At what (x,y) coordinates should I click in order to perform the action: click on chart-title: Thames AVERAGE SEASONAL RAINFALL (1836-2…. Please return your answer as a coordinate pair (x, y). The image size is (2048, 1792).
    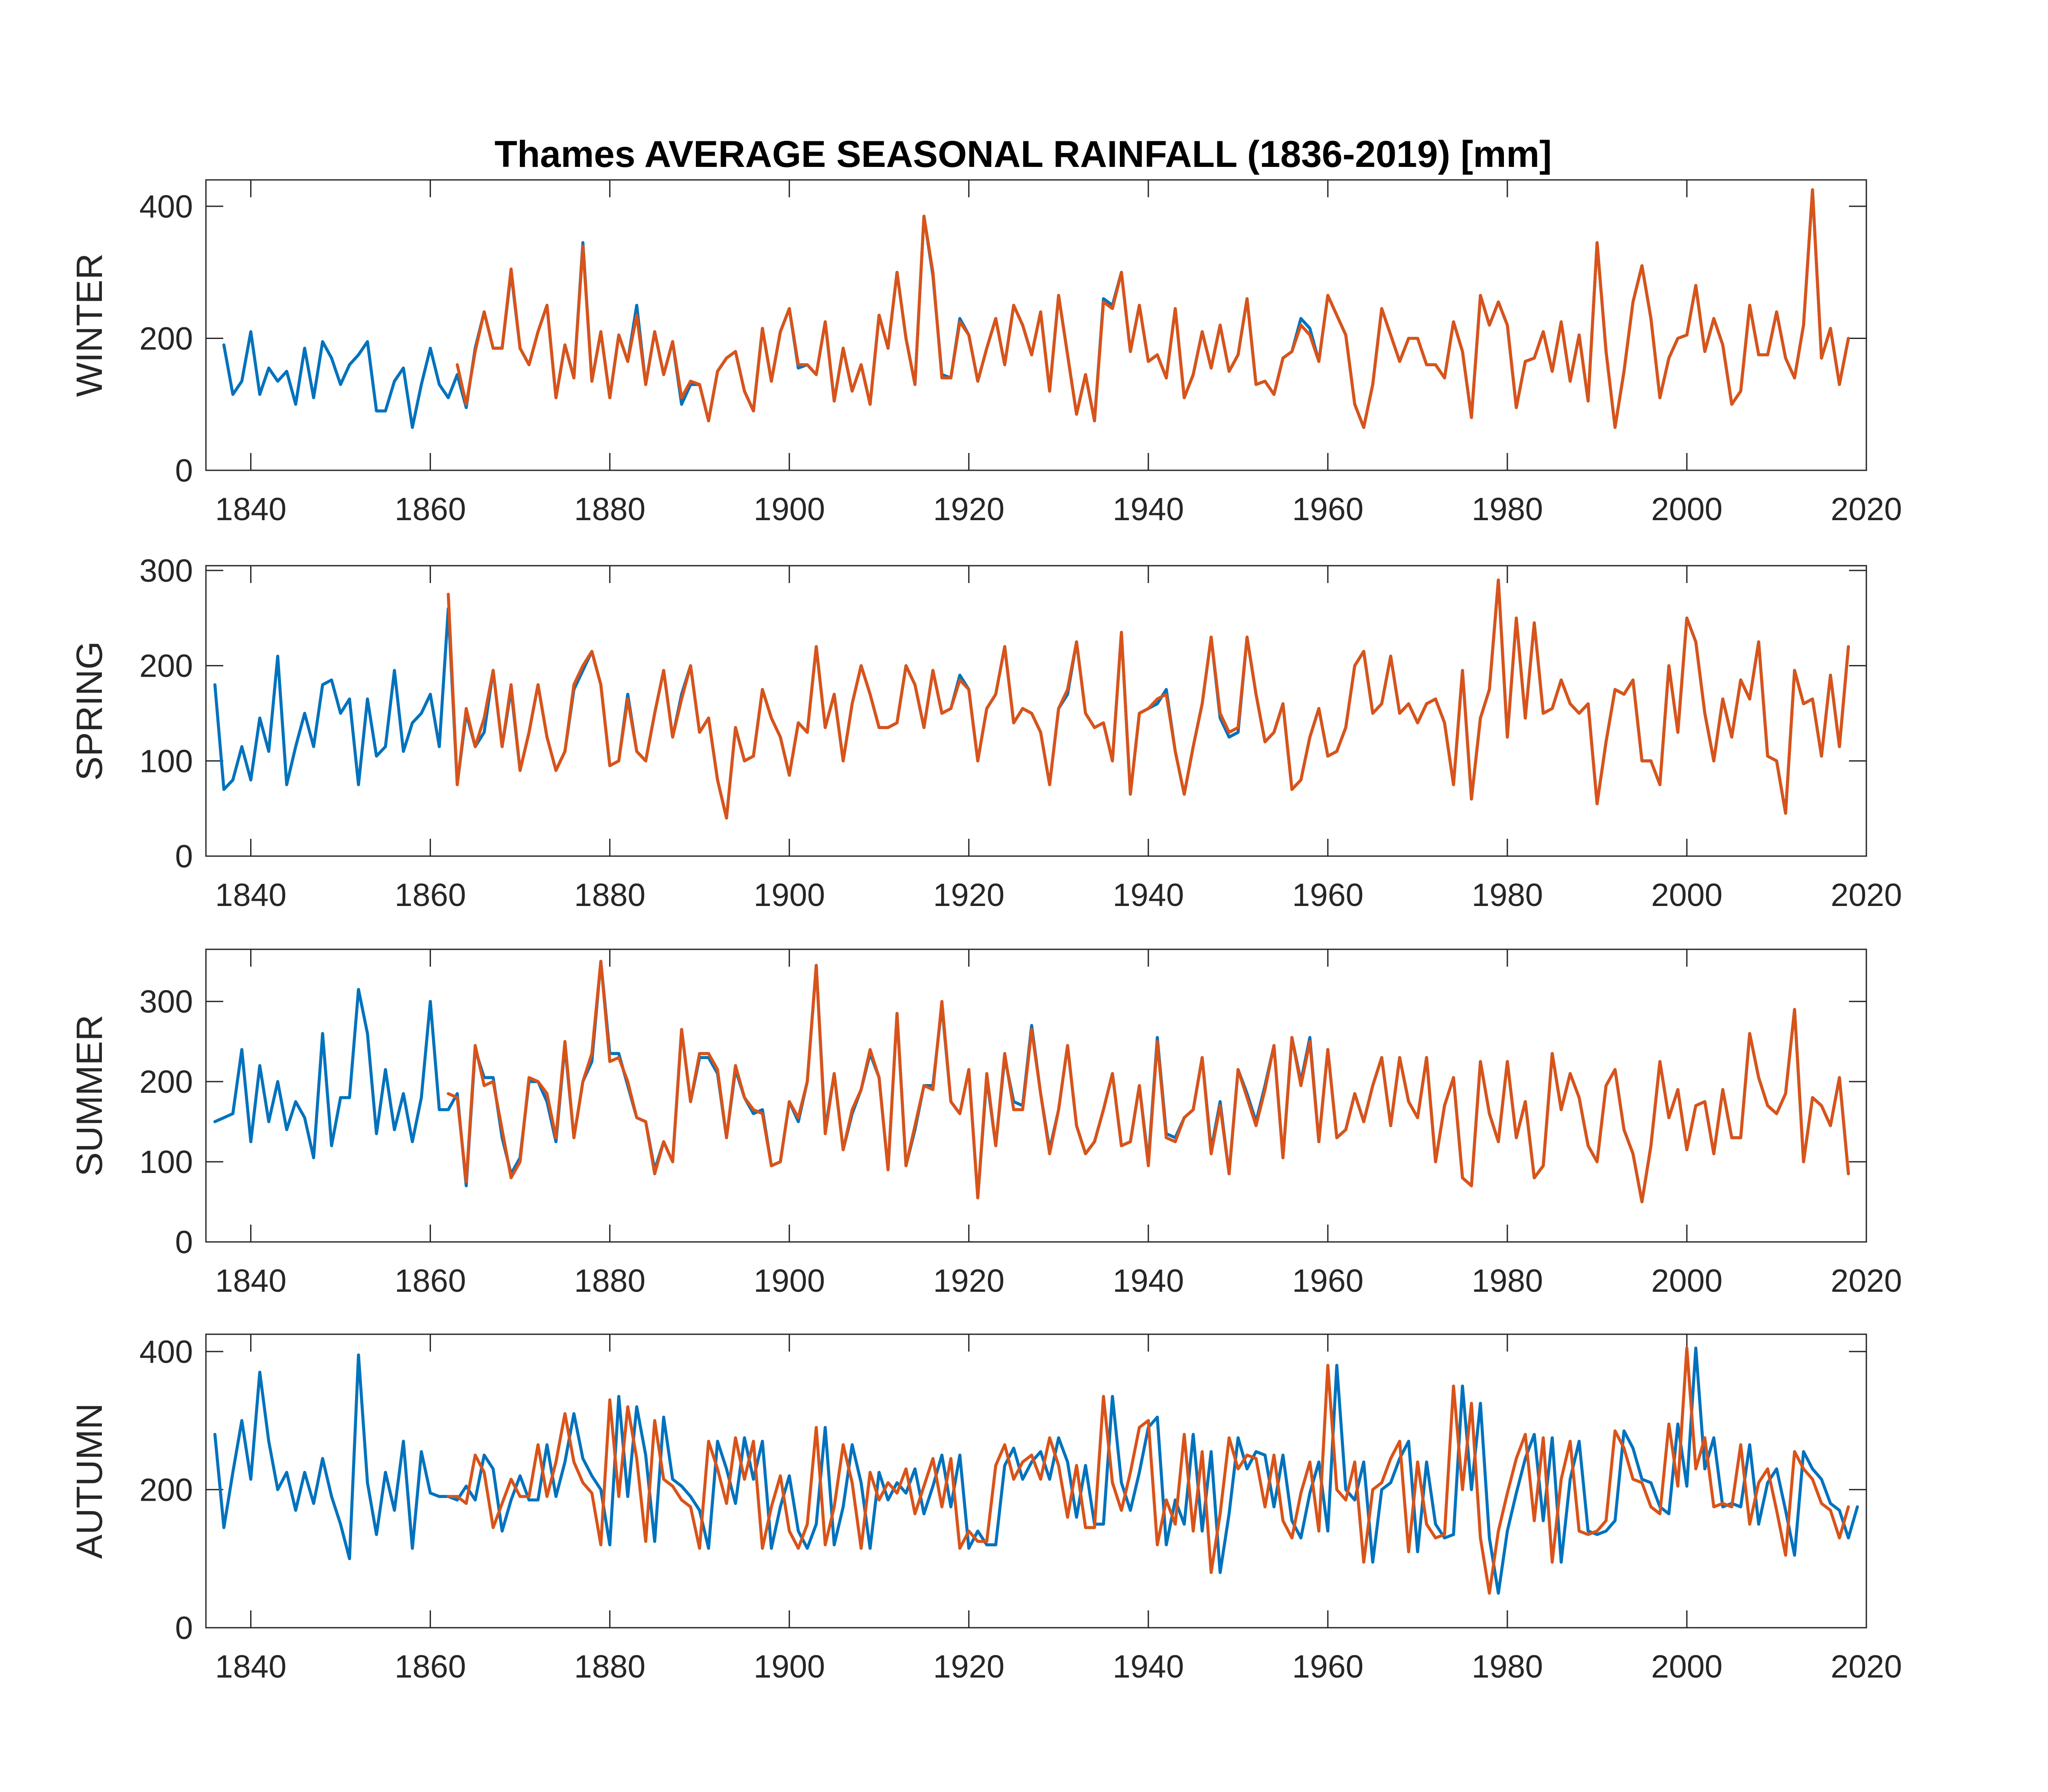
    Looking at the image, I should click on (1023, 154).